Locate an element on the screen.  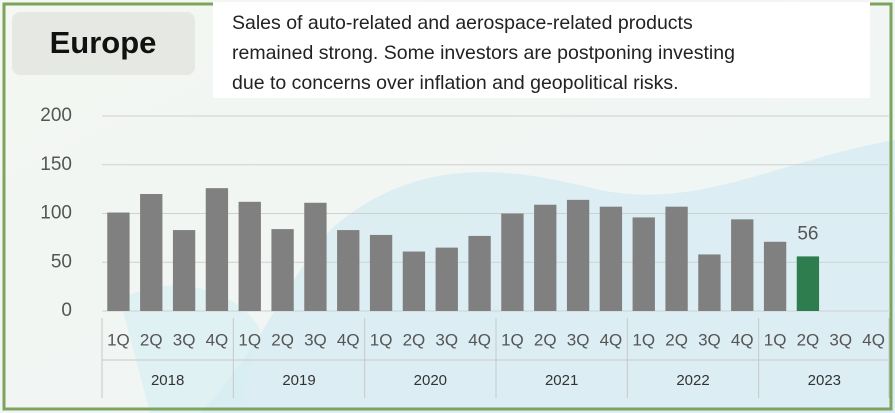
year-label: 2021 is located at coordinates (561, 380).